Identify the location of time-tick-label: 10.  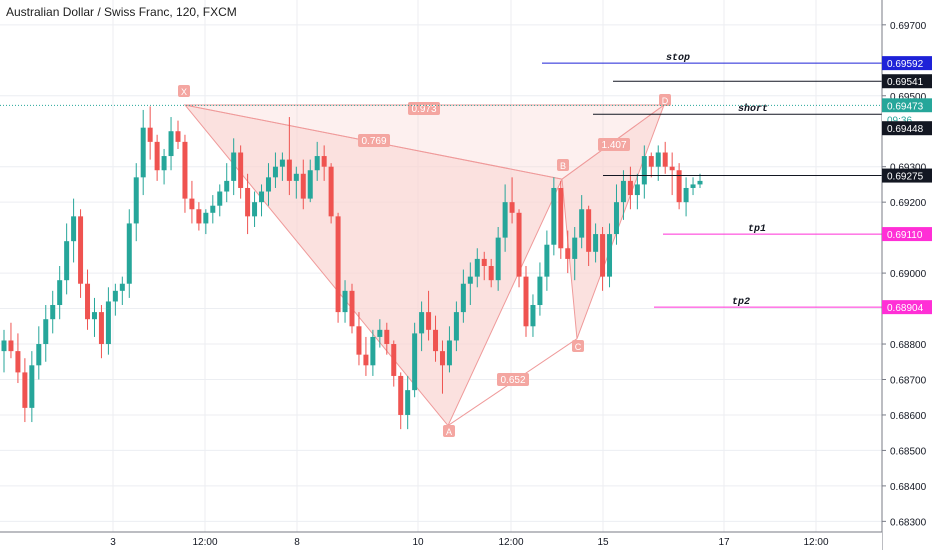
(418, 542).